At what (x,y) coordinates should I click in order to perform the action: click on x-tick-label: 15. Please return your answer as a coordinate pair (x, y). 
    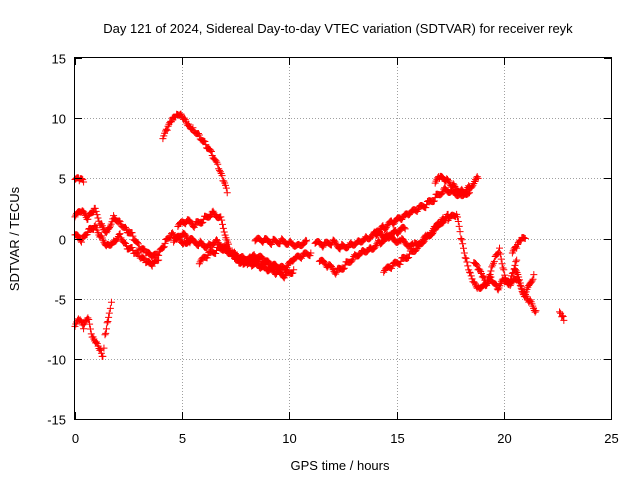
    Looking at the image, I should click on (397, 438).